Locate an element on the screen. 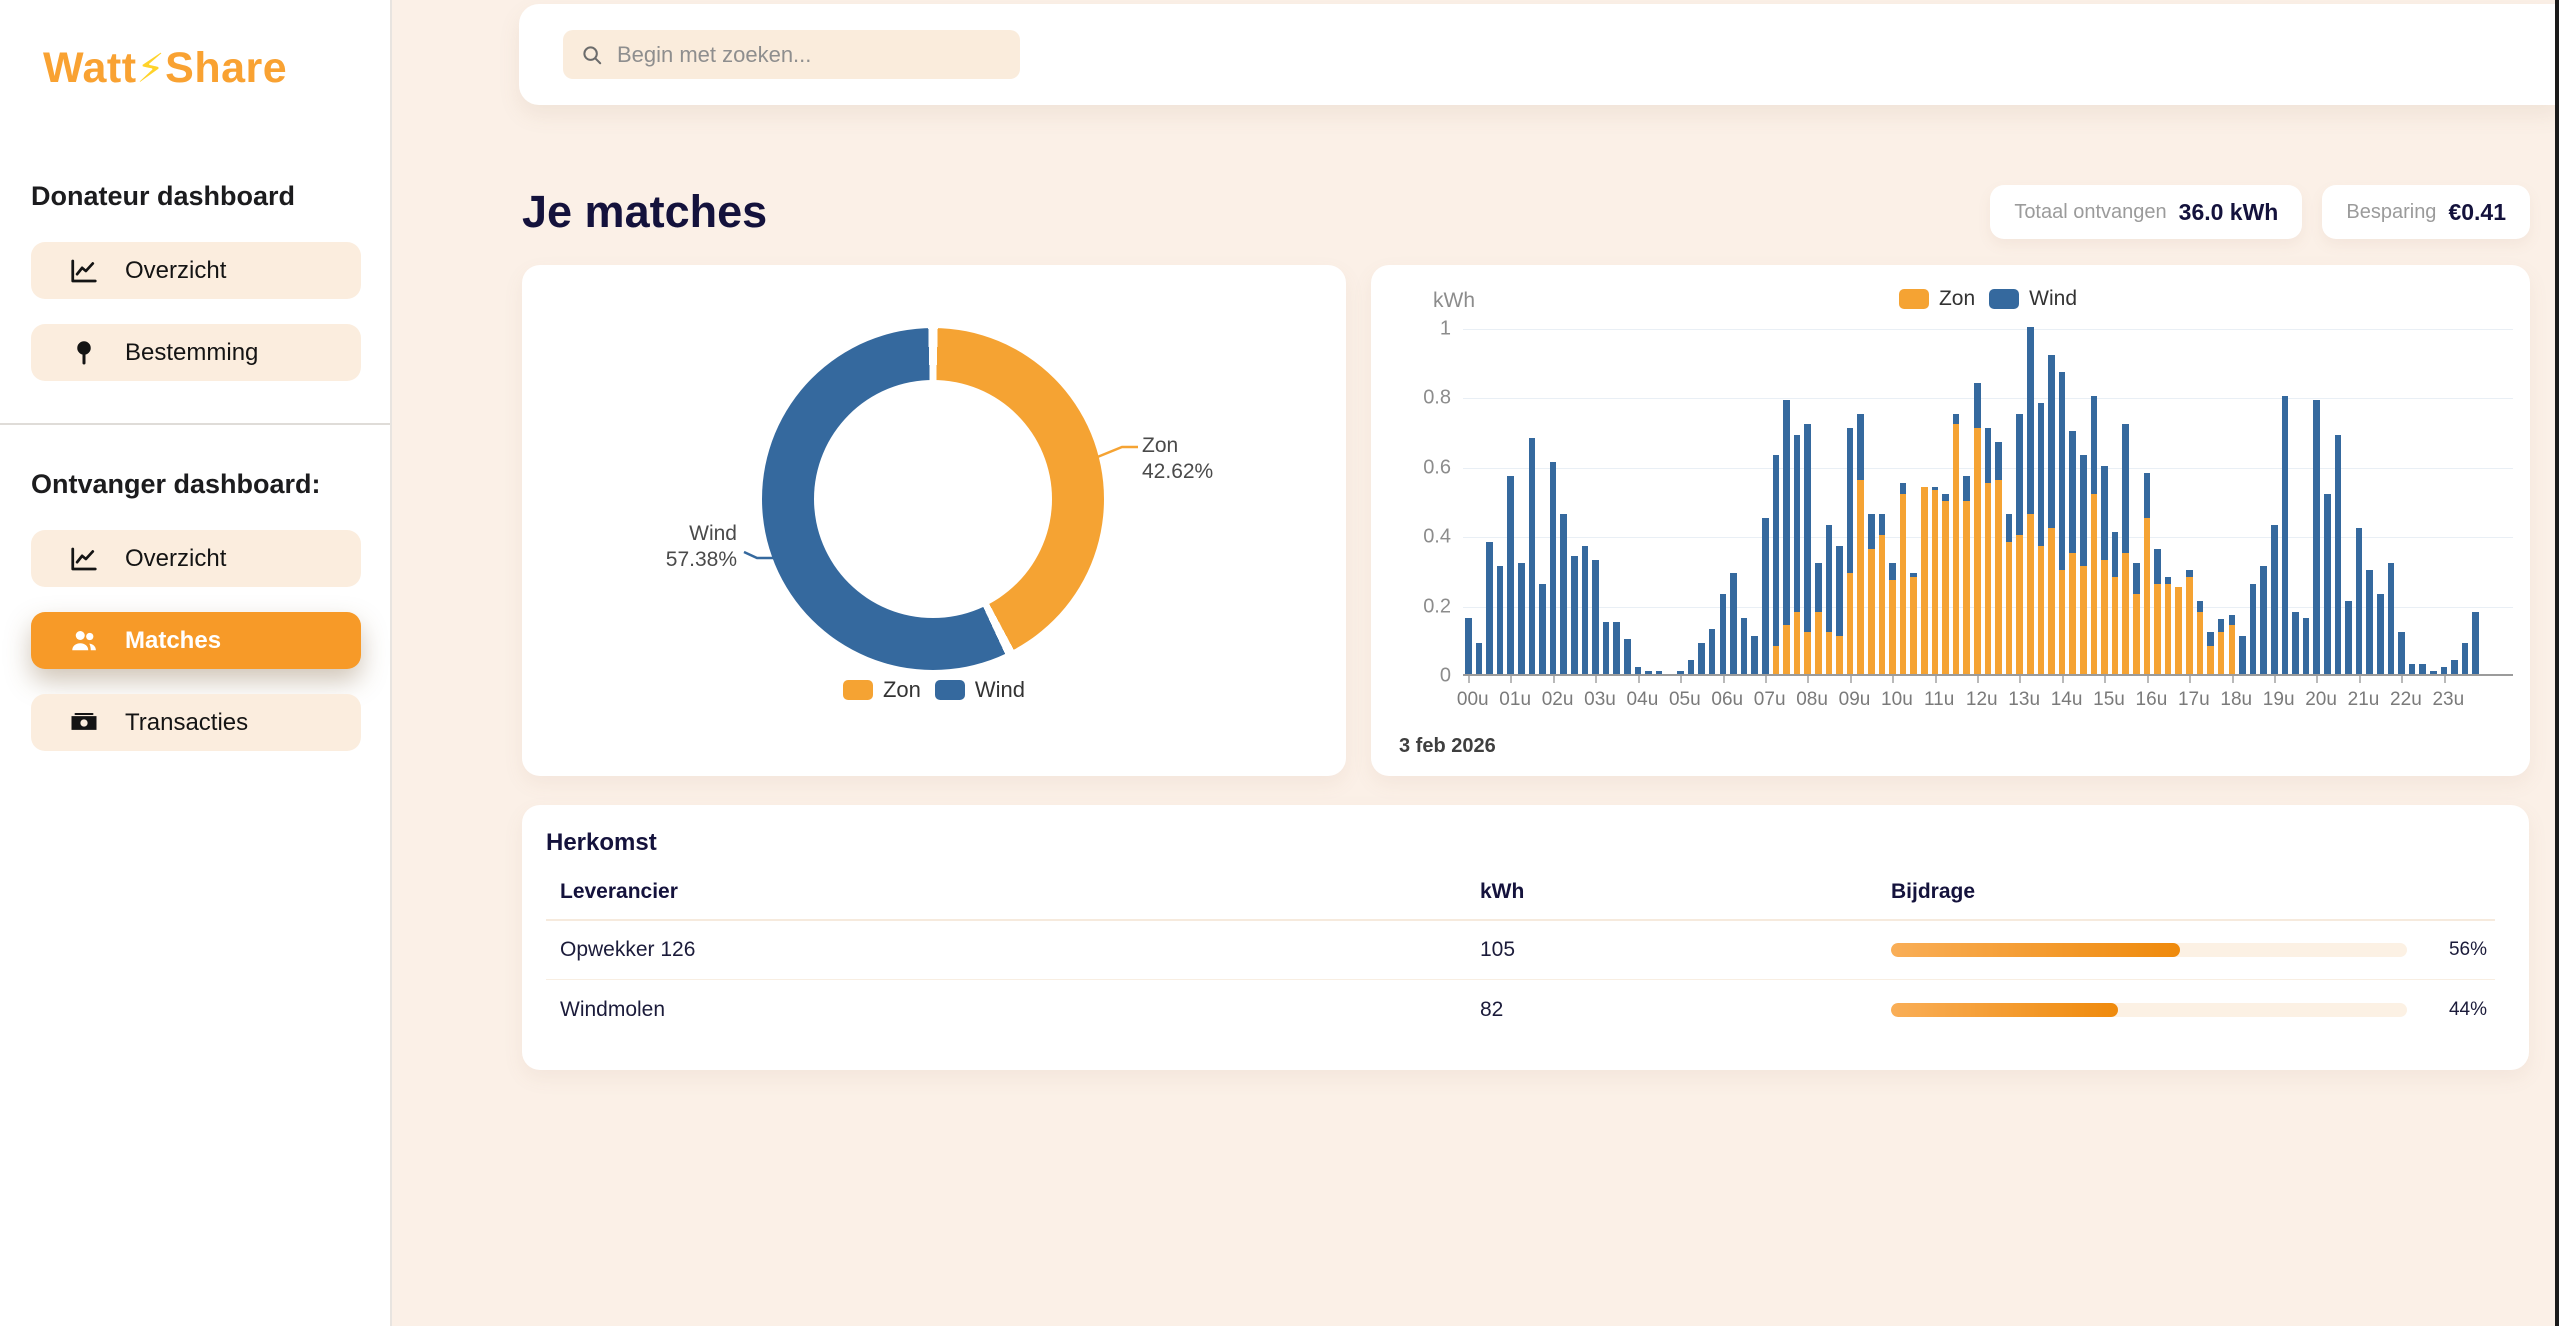 The image size is (2559, 1326). table-row: Opwekker 126 105 56% is located at coordinates (1520, 950).